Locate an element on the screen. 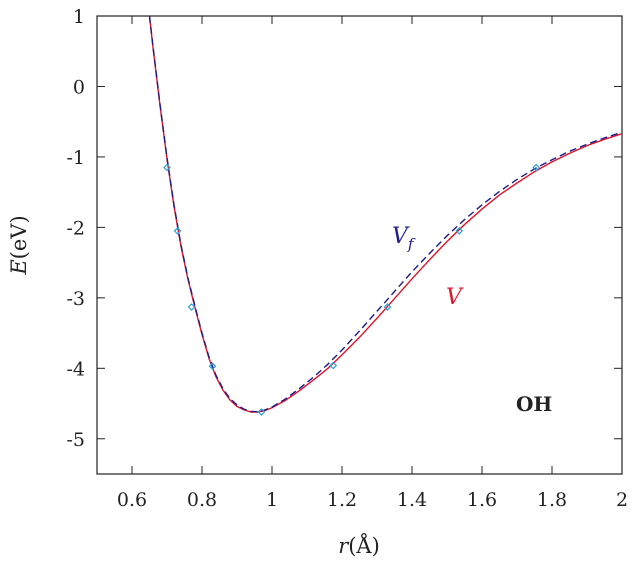 The width and height of the screenshot is (632, 563). y-axis-label: E(eV) is located at coordinates (19, 245).